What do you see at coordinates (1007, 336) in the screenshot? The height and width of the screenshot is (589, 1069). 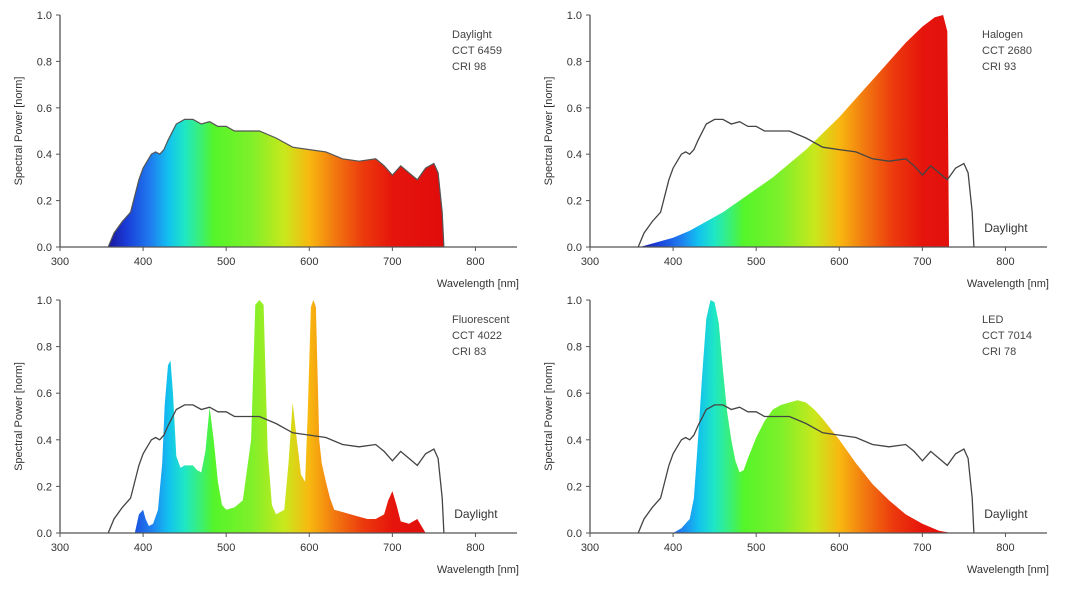 I see `panel-annotation-line: CCT 7014` at bounding box center [1007, 336].